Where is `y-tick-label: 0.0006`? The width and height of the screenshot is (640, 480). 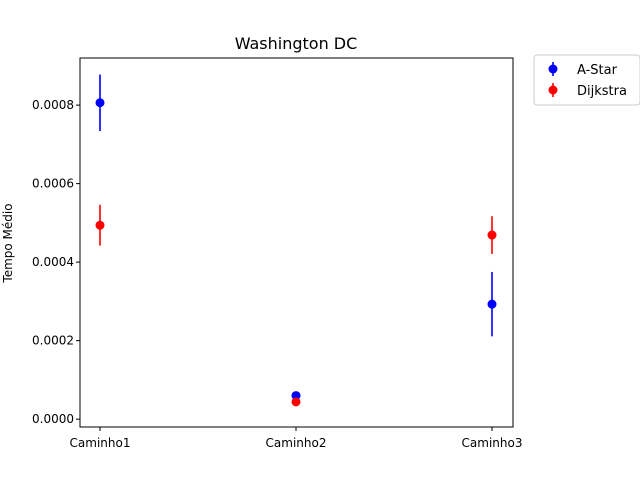 y-tick-label: 0.0006 is located at coordinates (53, 184).